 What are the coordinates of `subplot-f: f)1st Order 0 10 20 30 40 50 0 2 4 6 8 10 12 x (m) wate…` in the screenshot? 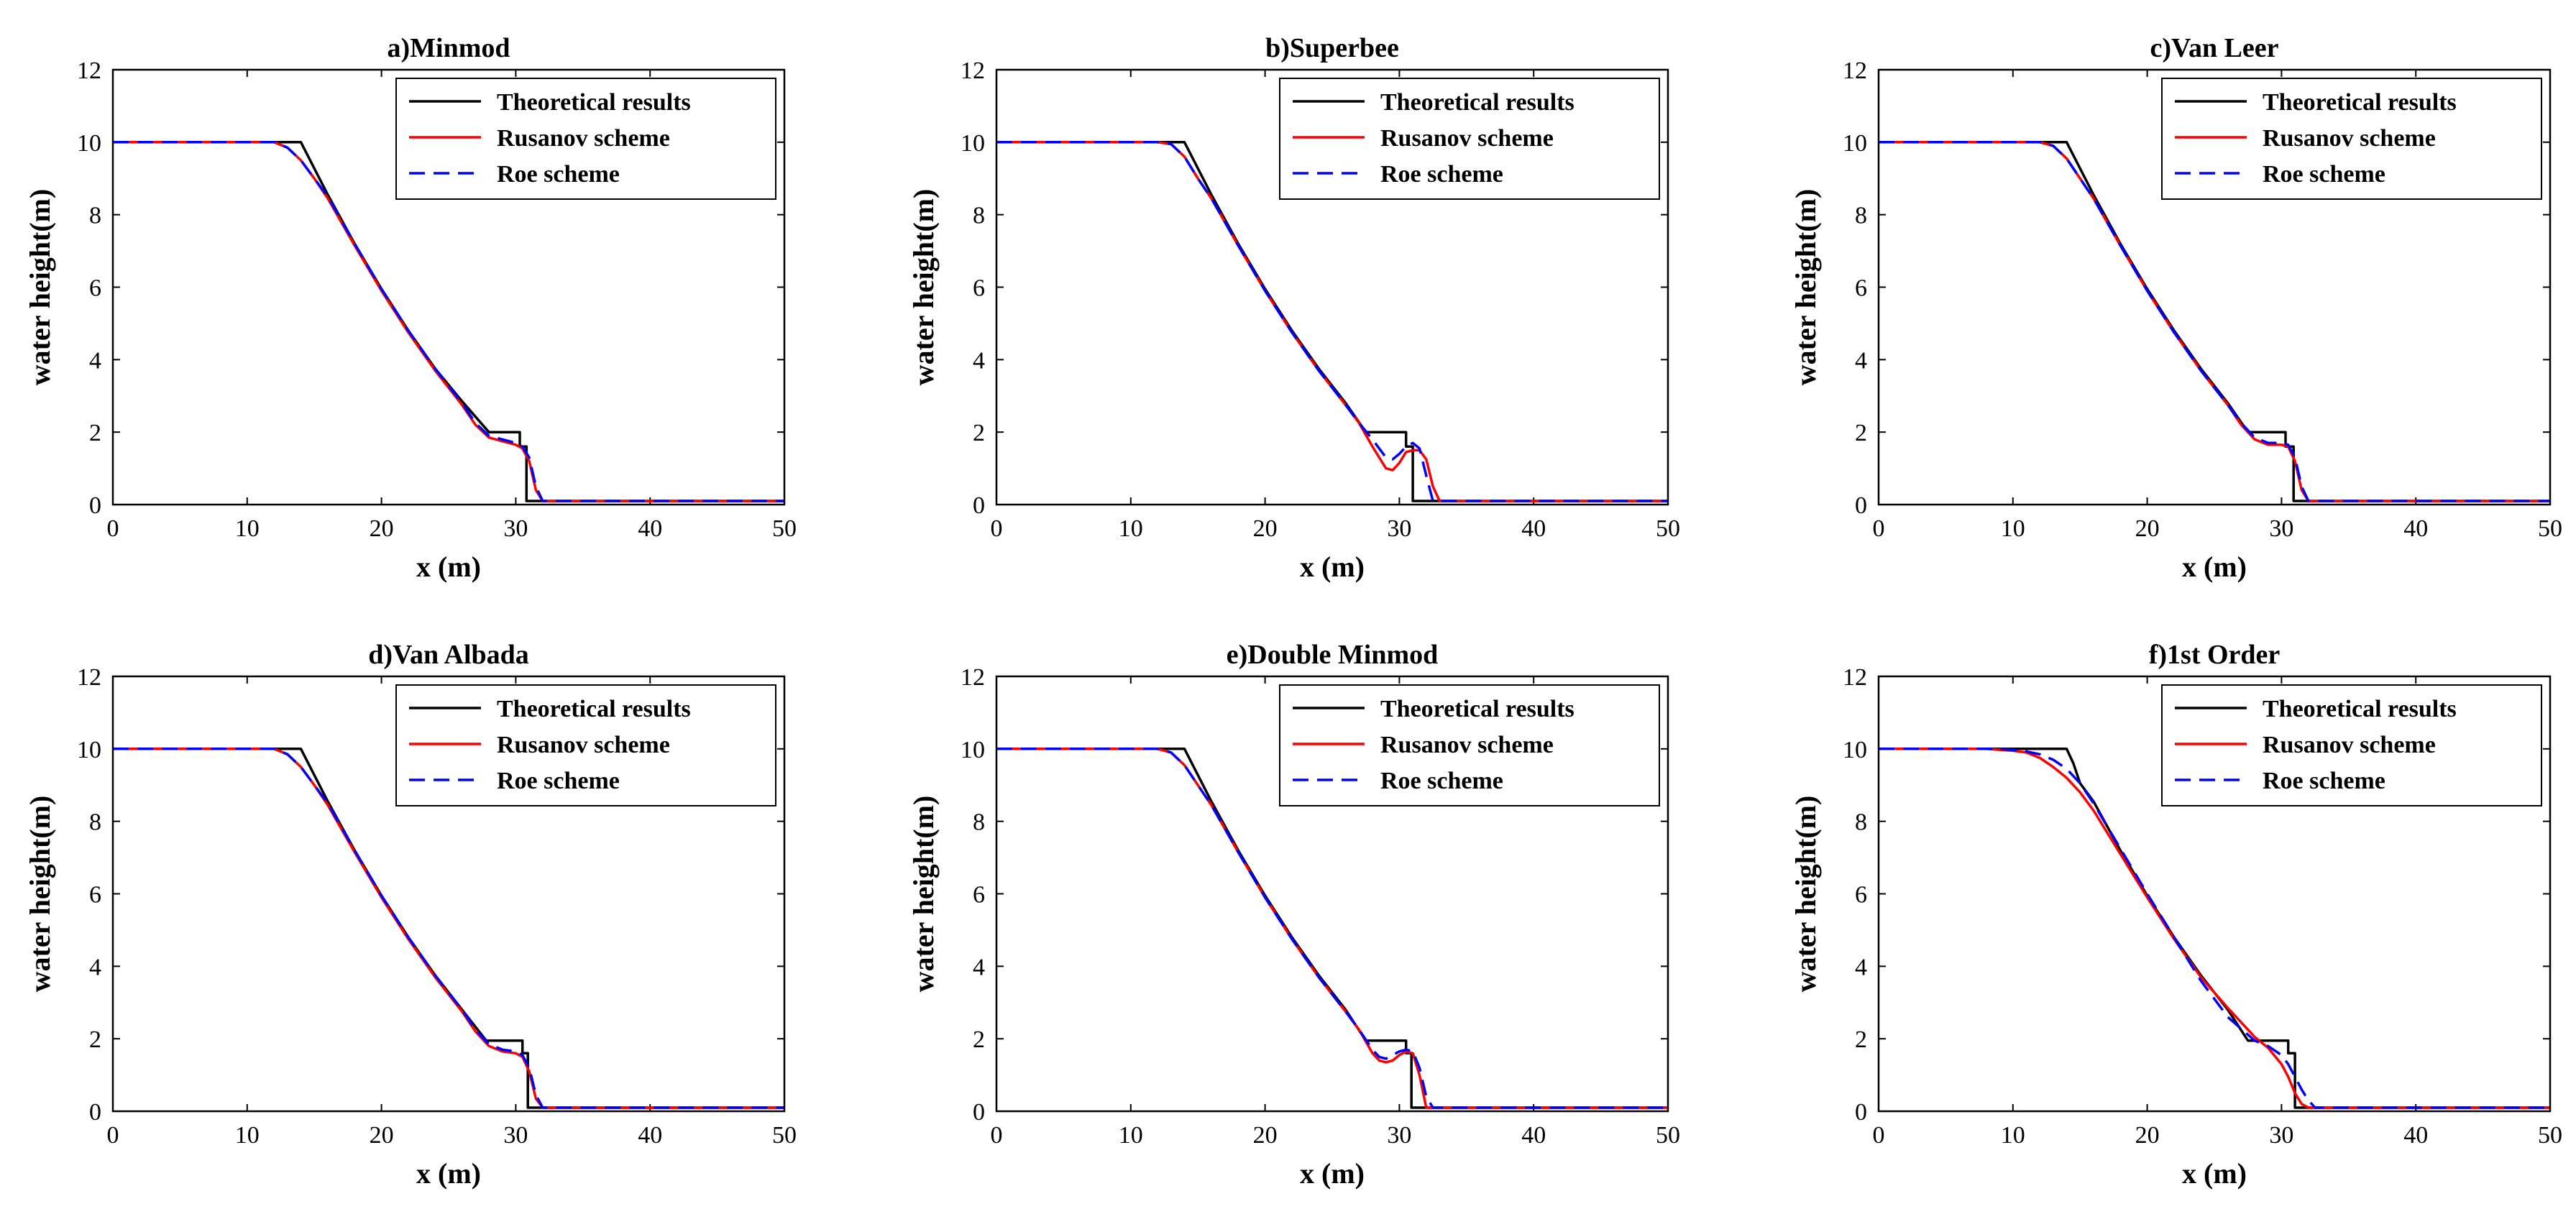 It's located at (2175, 915).